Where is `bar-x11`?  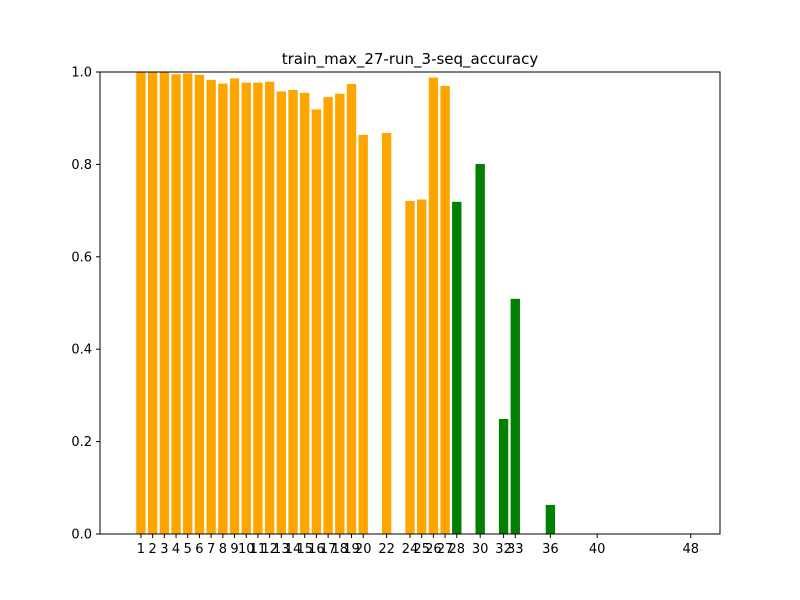
bar-x11 is located at coordinates (258, 308).